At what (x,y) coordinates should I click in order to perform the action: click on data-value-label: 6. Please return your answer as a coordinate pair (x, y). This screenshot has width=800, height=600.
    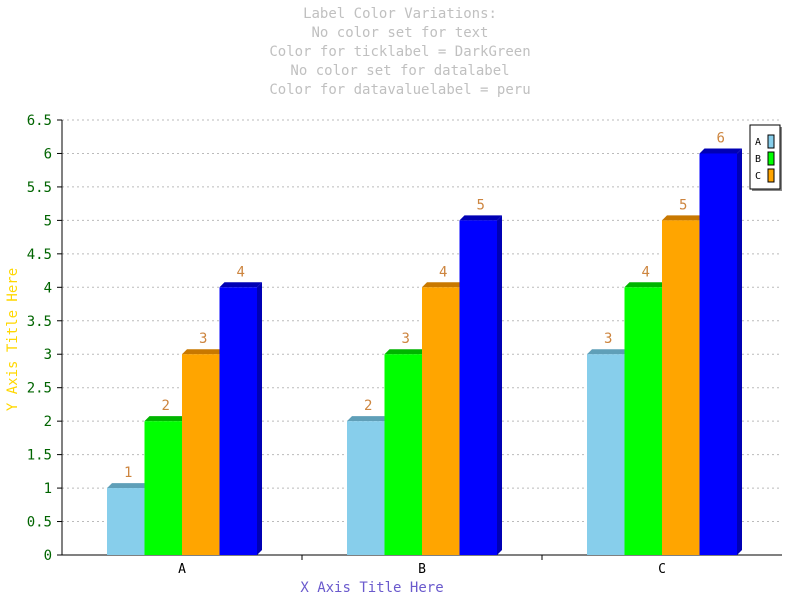
    Looking at the image, I should click on (721, 138).